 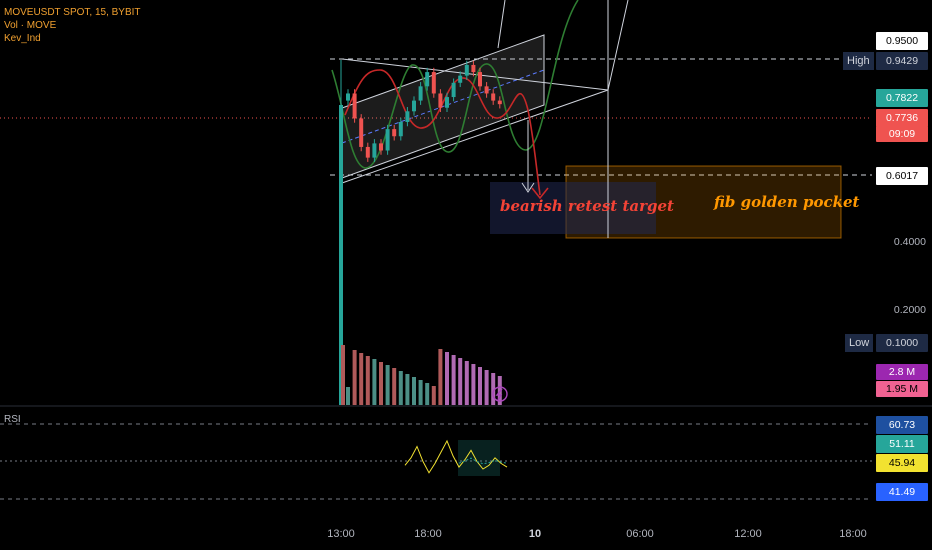 I want to click on rsi-ma-line, so click(x=483, y=461).